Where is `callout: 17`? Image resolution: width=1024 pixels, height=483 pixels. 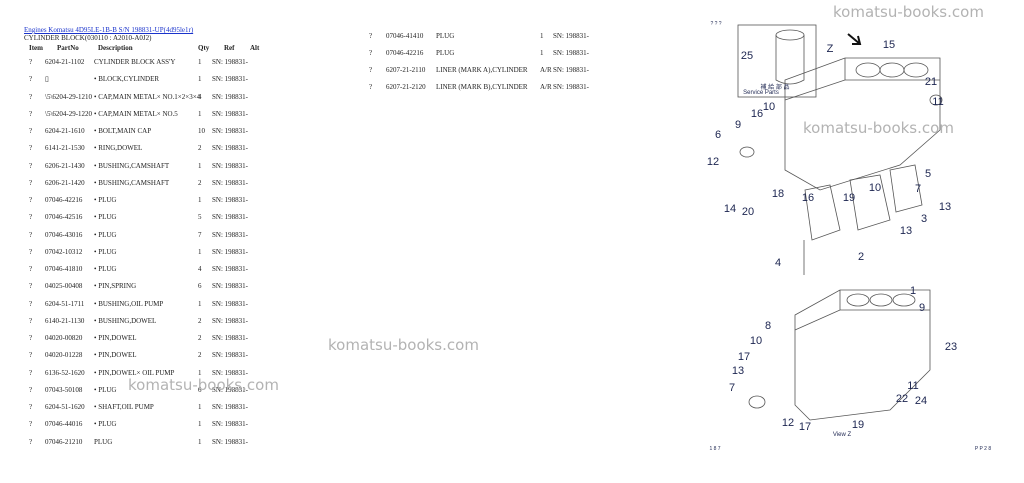
callout: 17 is located at coordinates (805, 427).